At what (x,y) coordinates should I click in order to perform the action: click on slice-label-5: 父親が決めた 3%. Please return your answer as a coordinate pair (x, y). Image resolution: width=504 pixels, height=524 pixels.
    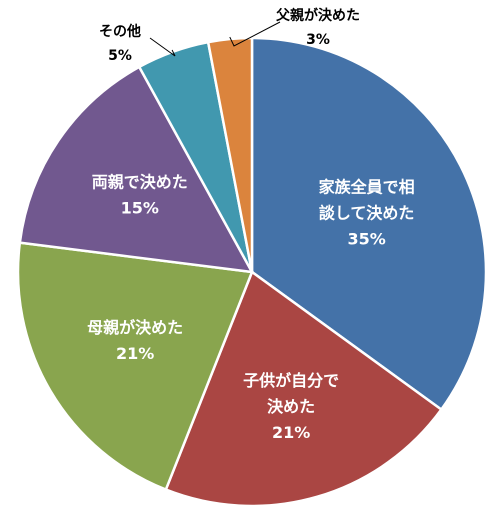
    Looking at the image, I should click on (317, 27).